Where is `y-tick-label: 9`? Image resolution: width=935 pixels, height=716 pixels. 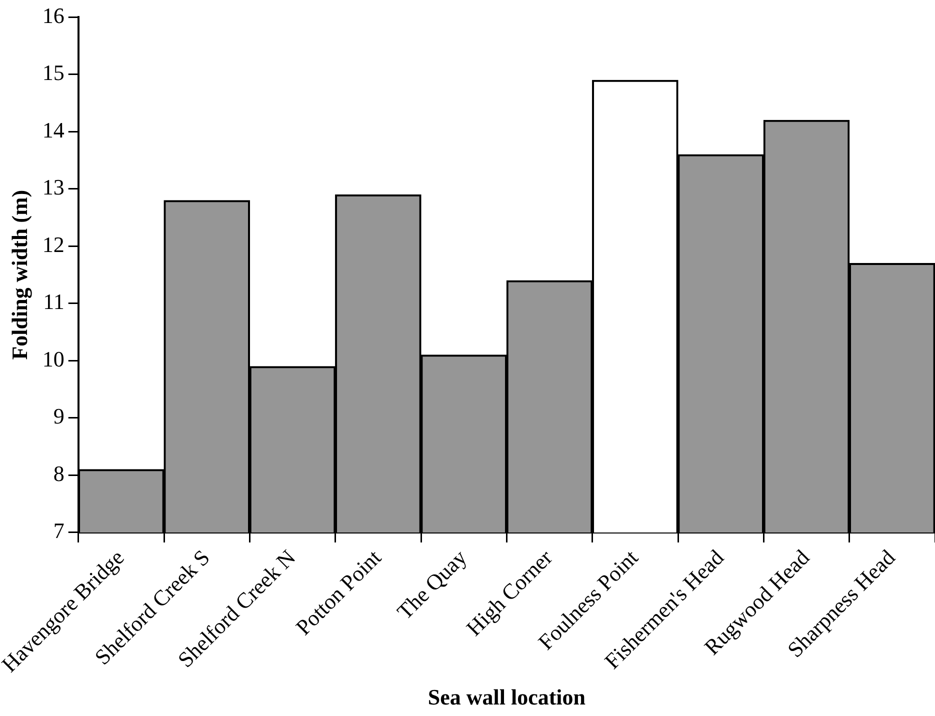
y-tick-label: 9 is located at coordinates (58, 416).